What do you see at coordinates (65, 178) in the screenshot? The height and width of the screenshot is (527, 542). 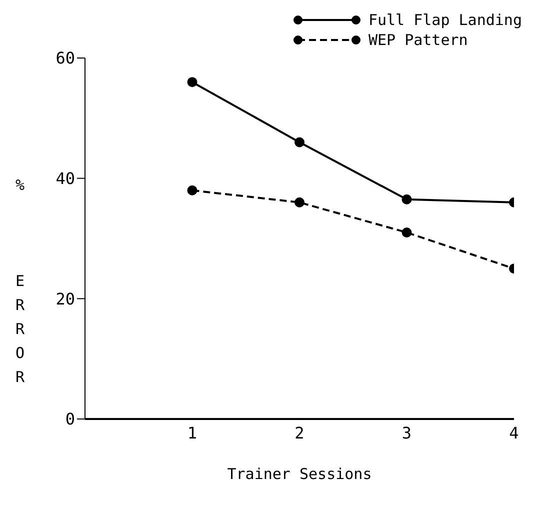 I see `y-tick-label: 40` at bounding box center [65, 178].